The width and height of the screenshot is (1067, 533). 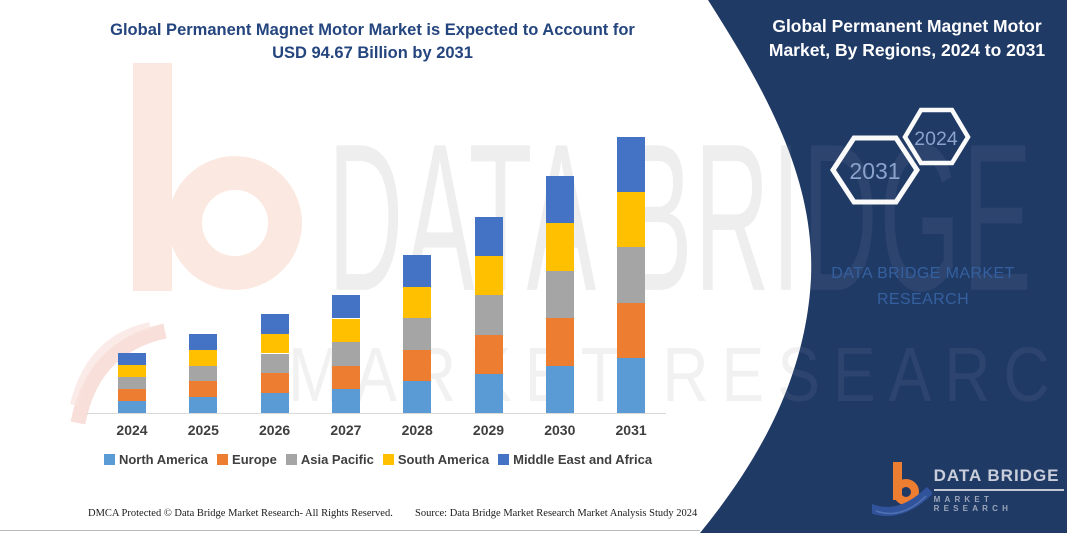 I want to click on hexagon-2031-icon, so click(x=875, y=170).